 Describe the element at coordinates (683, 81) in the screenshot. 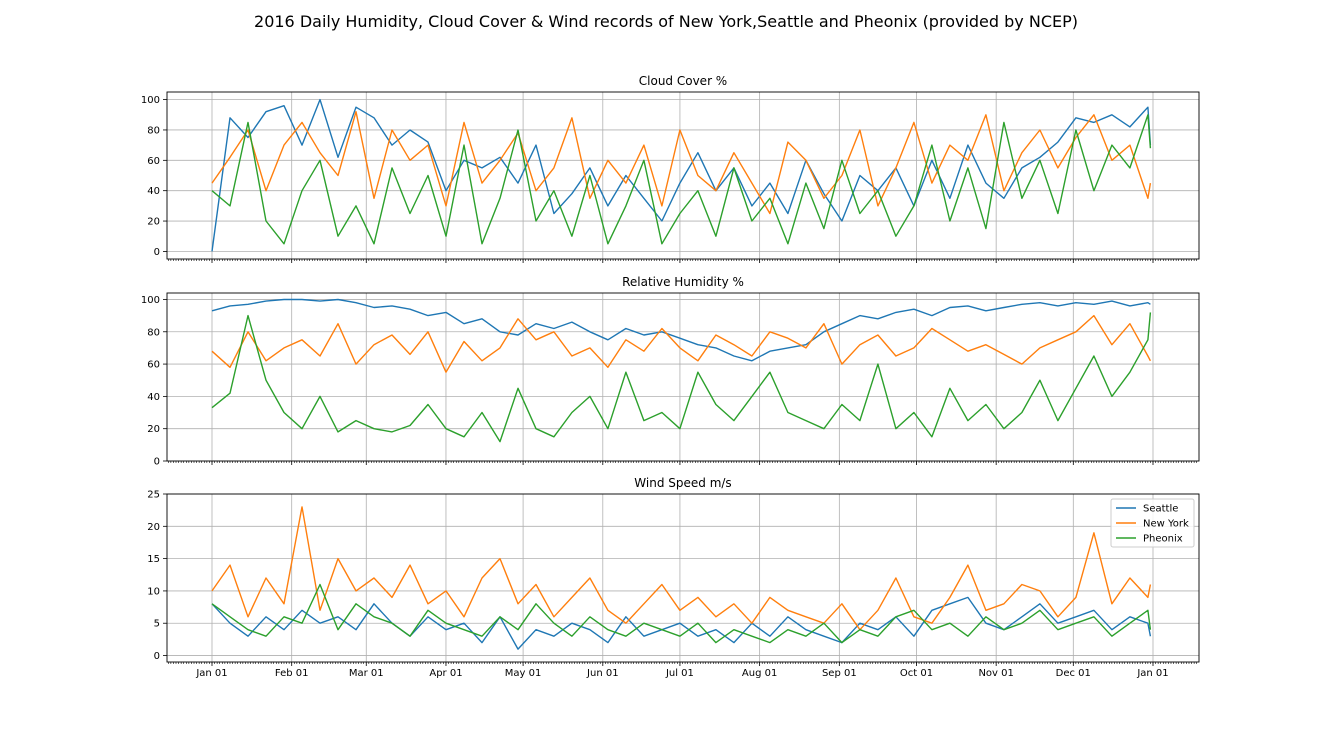

I see `subplot-title: Cloud Cover %` at that location.